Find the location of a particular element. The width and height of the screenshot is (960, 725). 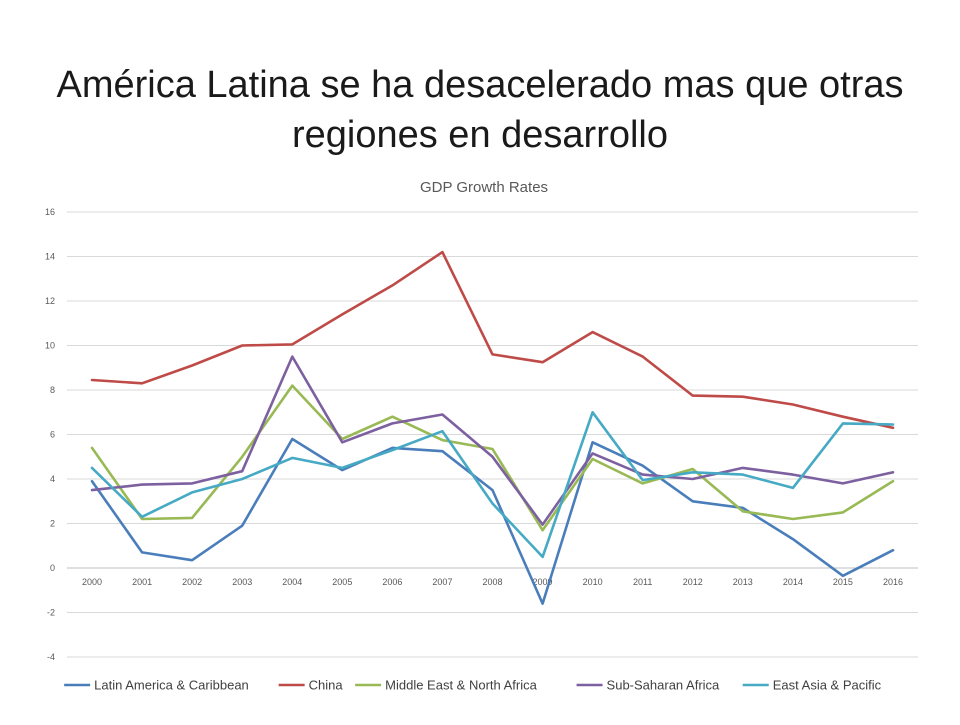

x-tick-label: 2012 is located at coordinates (693, 582).